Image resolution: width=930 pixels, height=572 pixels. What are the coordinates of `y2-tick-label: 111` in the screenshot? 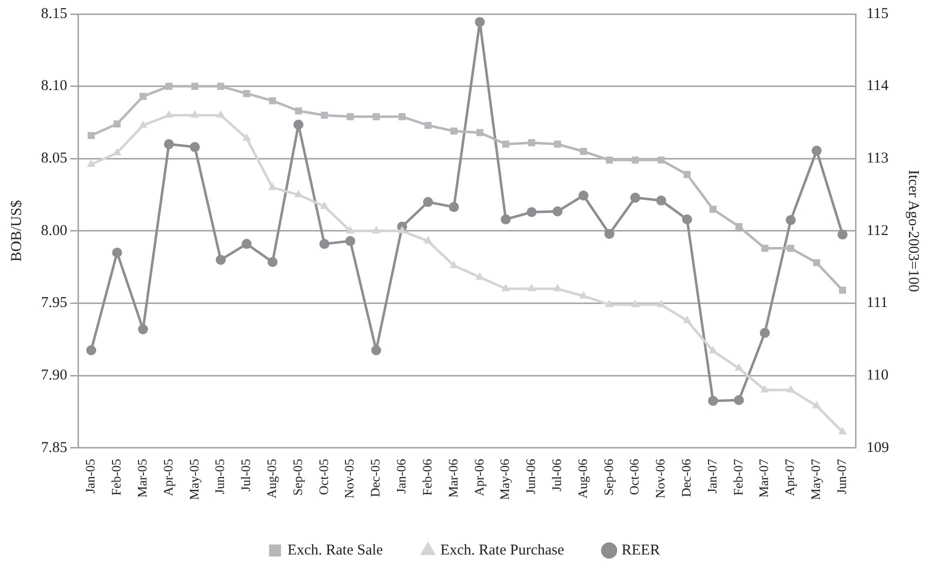 It's located at (877, 303).